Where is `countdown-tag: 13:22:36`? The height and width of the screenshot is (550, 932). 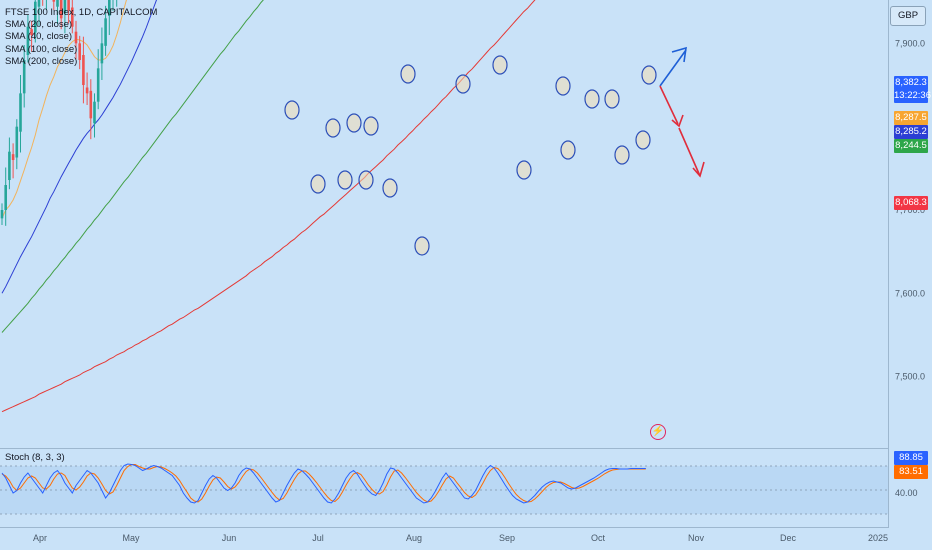 countdown-tag: 13:22:36 is located at coordinates (912, 96).